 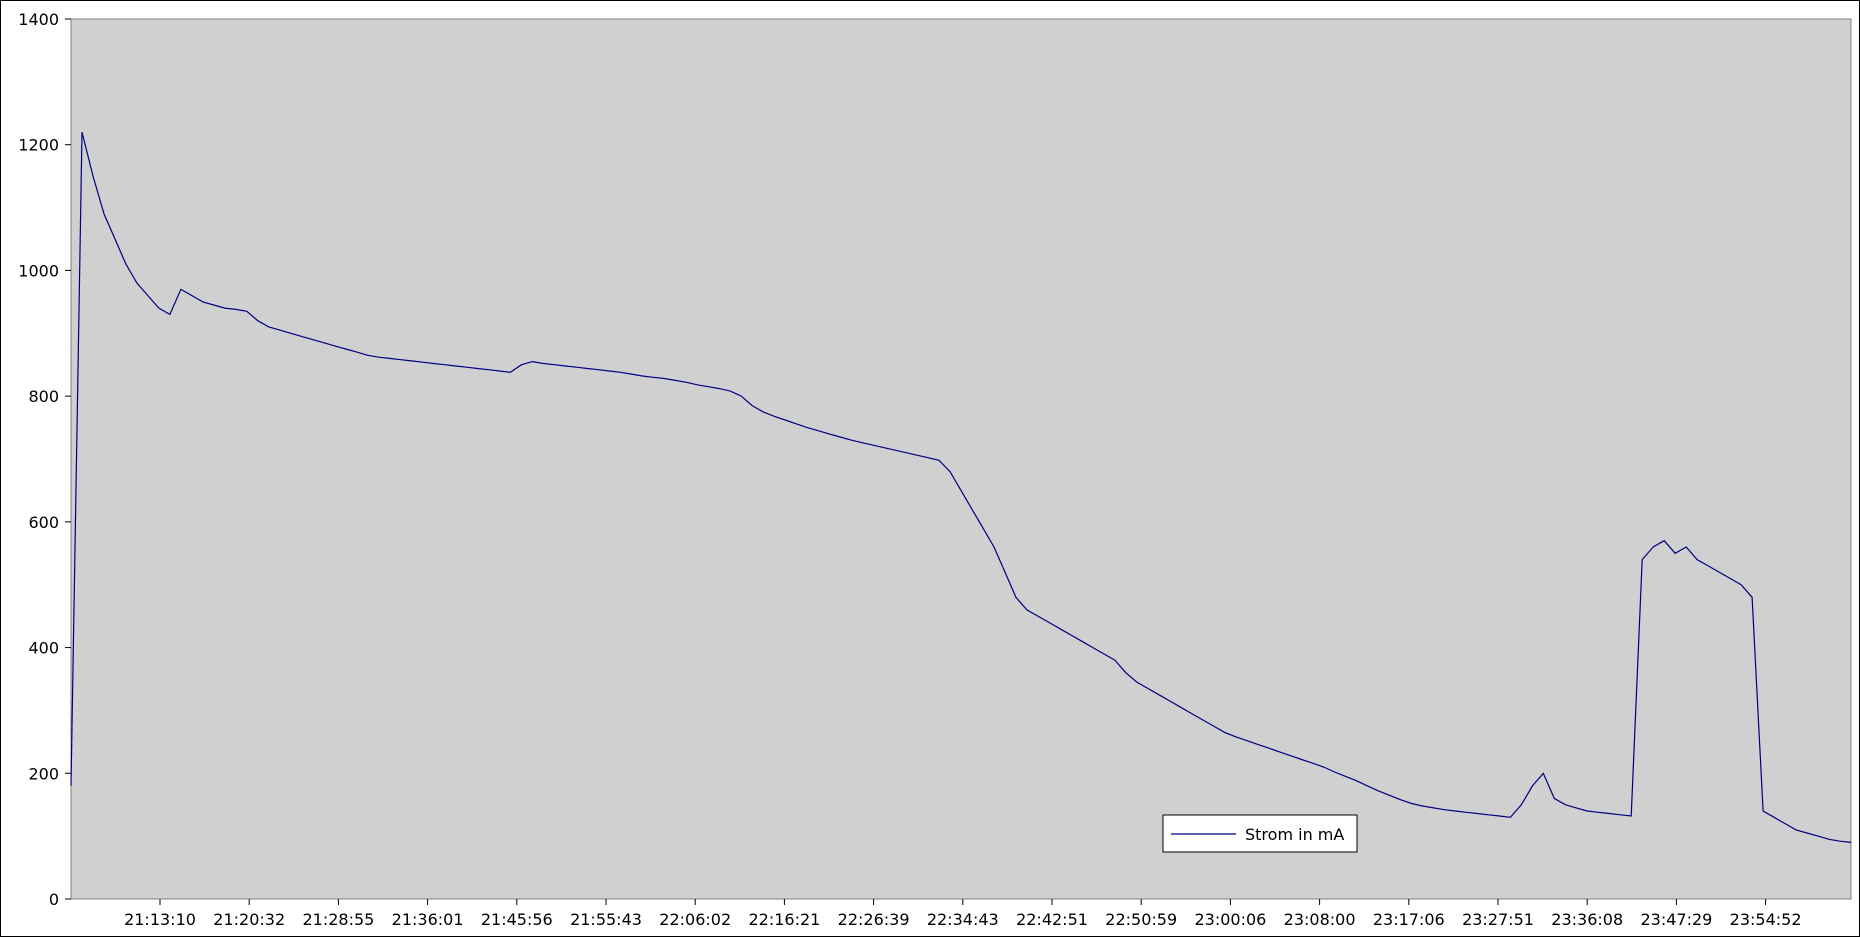 I want to click on x-tick-label: 23:54:52, so click(x=1766, y=919).